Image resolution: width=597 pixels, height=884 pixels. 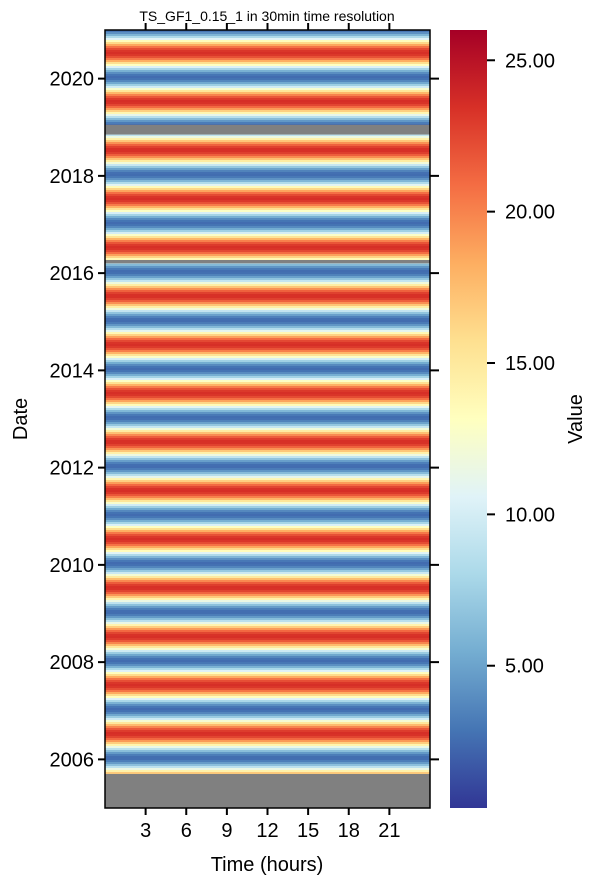 What do you see at coordinates (308, 831) in the screenshot?
I see `x-tick-label: 15` at bounding box center [308, 831].